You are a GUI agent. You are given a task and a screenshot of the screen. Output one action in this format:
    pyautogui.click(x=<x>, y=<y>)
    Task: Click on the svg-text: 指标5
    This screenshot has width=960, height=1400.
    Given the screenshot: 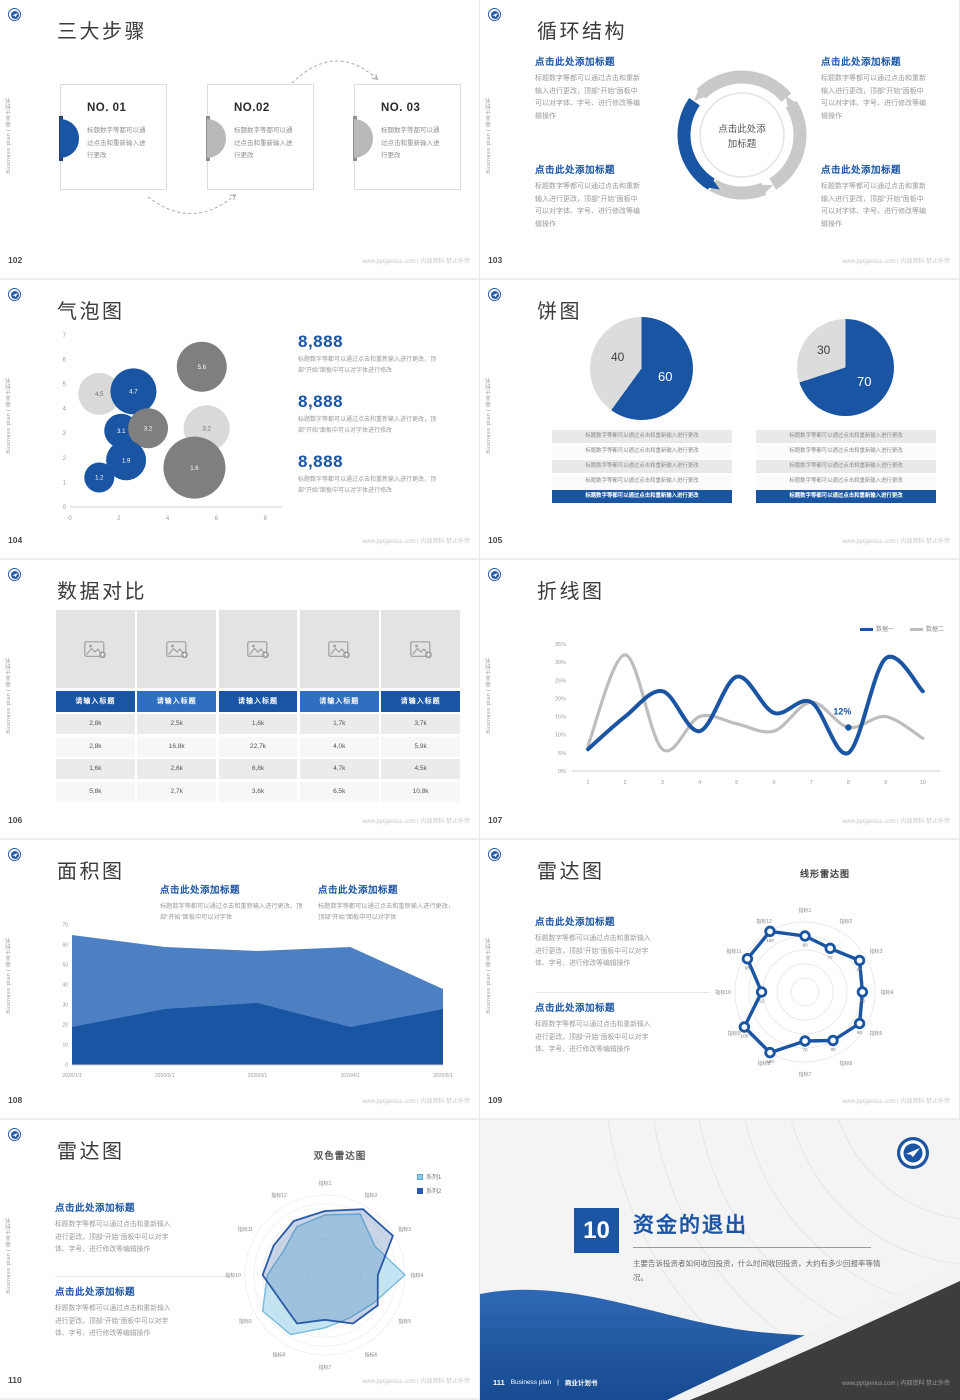 What is the action you would take?
    pyautogui.click(x=876, y=1033)
    